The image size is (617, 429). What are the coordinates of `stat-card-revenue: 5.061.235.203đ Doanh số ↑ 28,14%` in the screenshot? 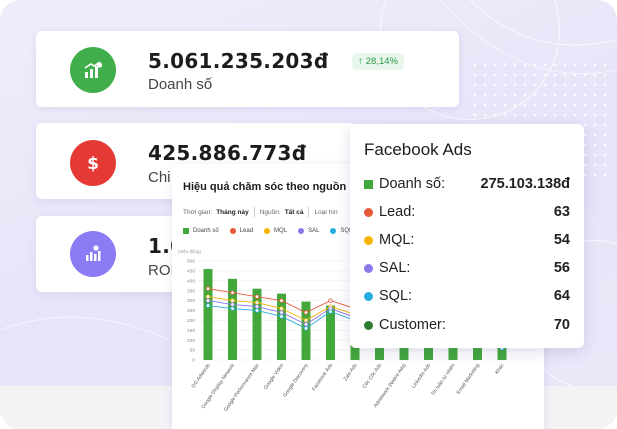 It's located at (247, 69).